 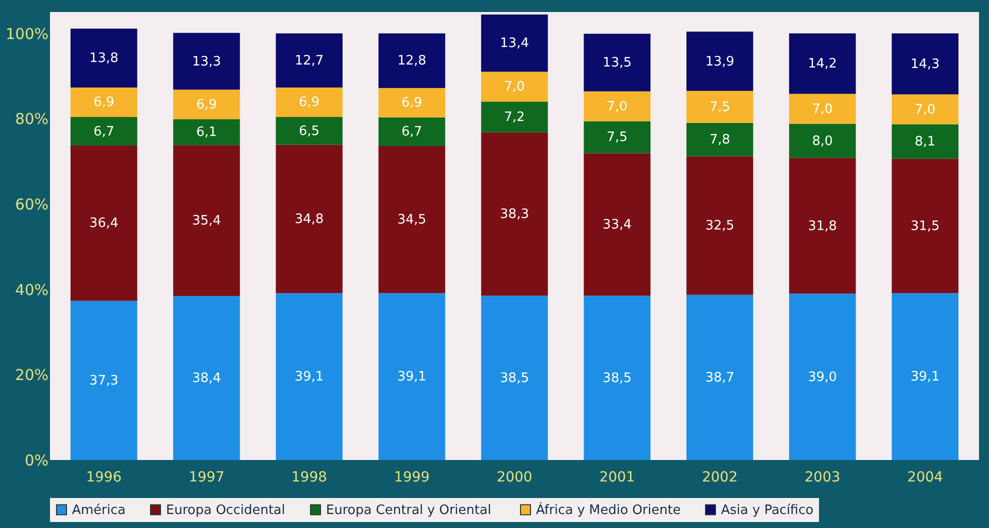 I want to click on y-tick-label: 80%, so click(x=31, y=119).